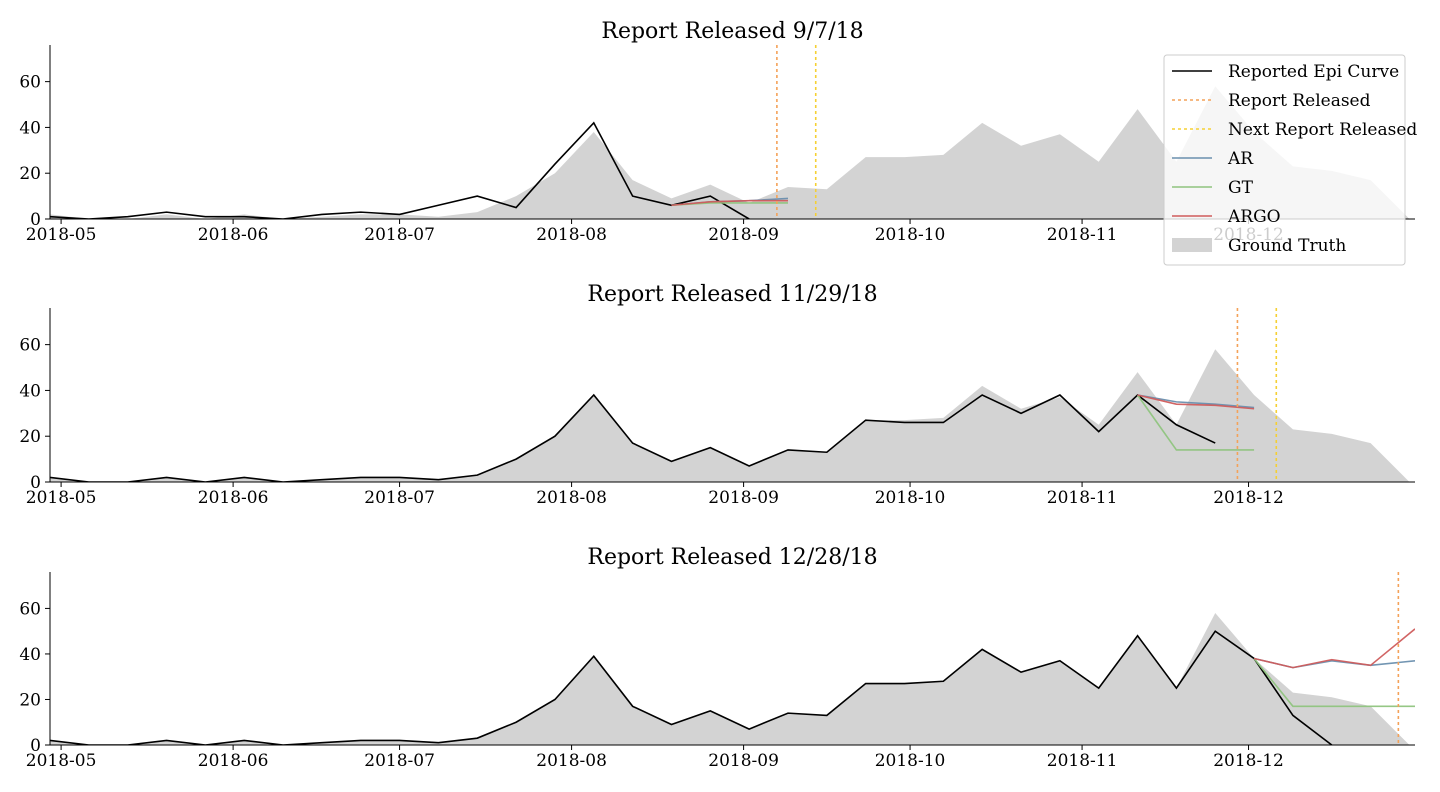 The image size is (1440, 792). Describe the element at coordinates (732, 557) in the screenshot. I see `chart-title: Report Released 12/28/18` at that location.